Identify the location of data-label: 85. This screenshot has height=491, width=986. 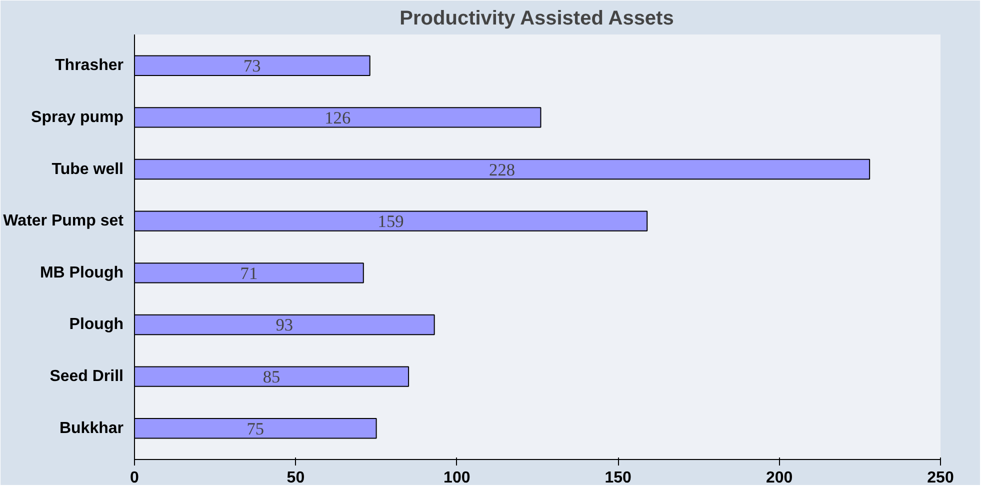
(271, 377).